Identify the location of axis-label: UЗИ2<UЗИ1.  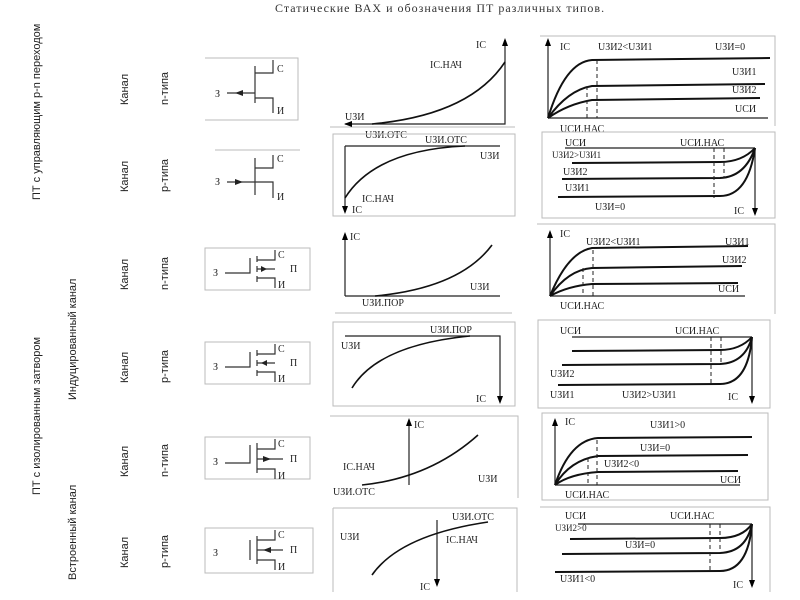
(613, 242).